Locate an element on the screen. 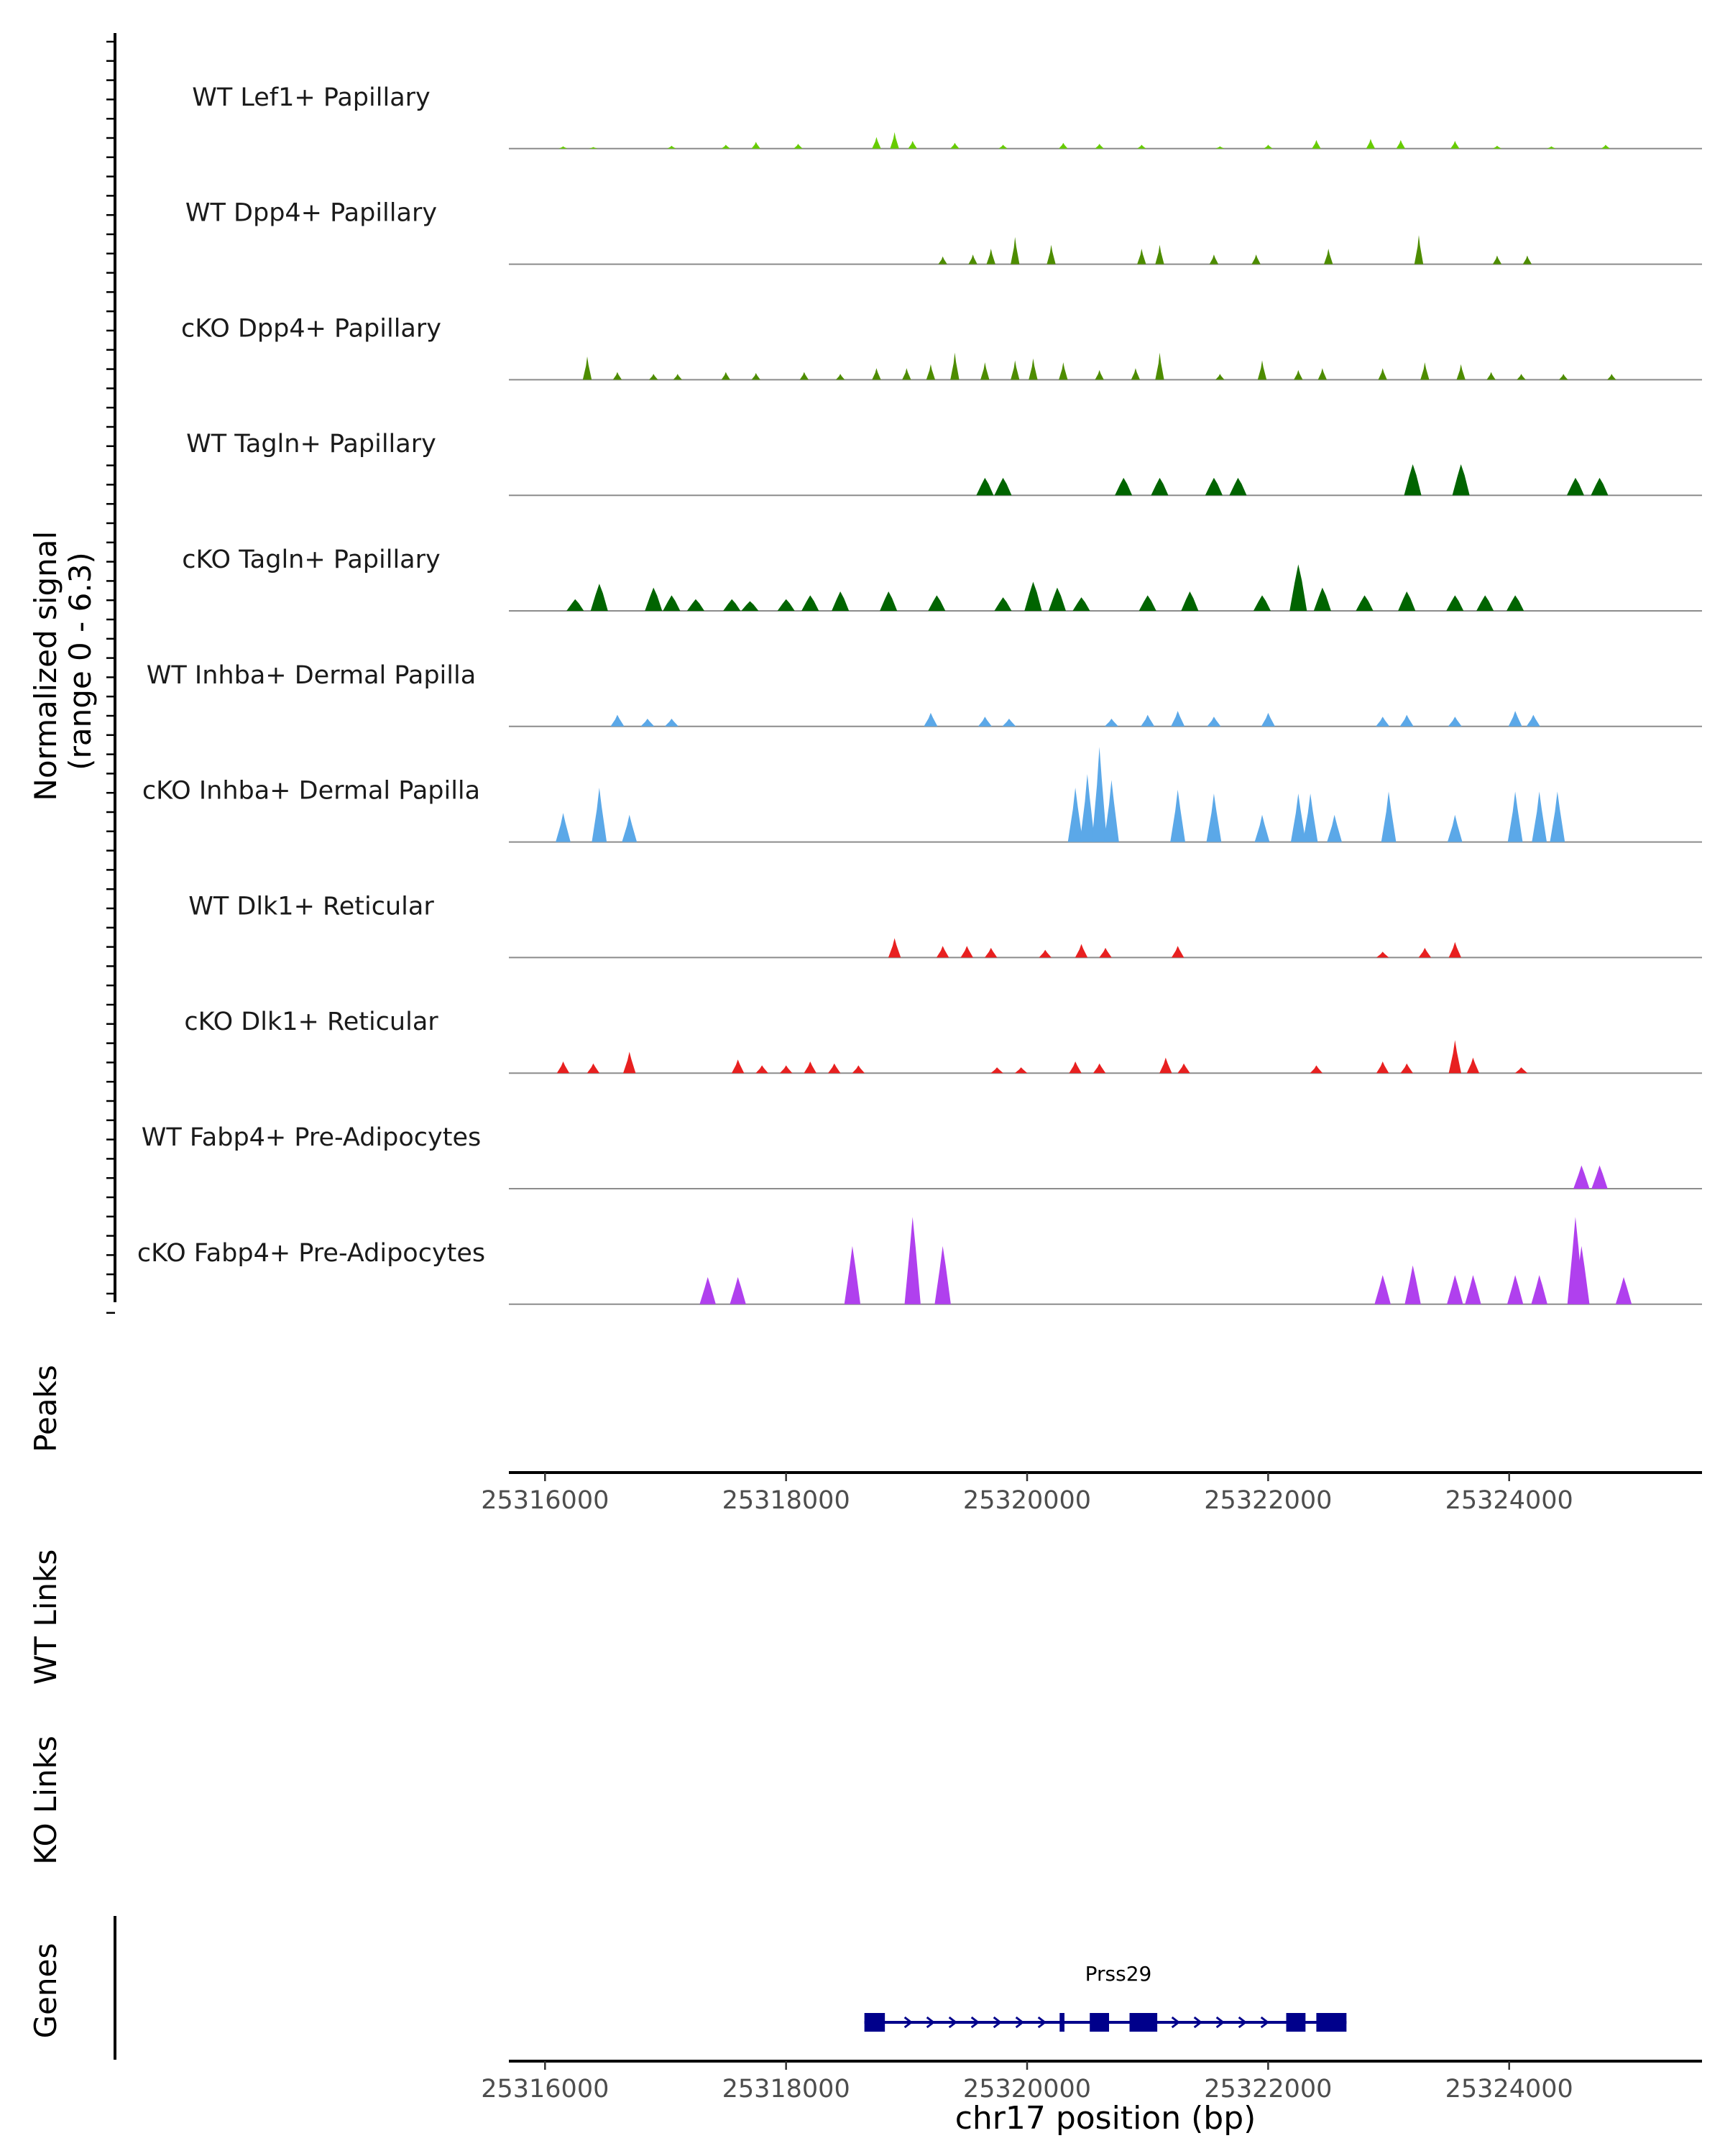 Image resolution: width=1725 pixels, height=2156 pixels. track: WT Dpp4+ Papillary is located at coordinates (943, 232).